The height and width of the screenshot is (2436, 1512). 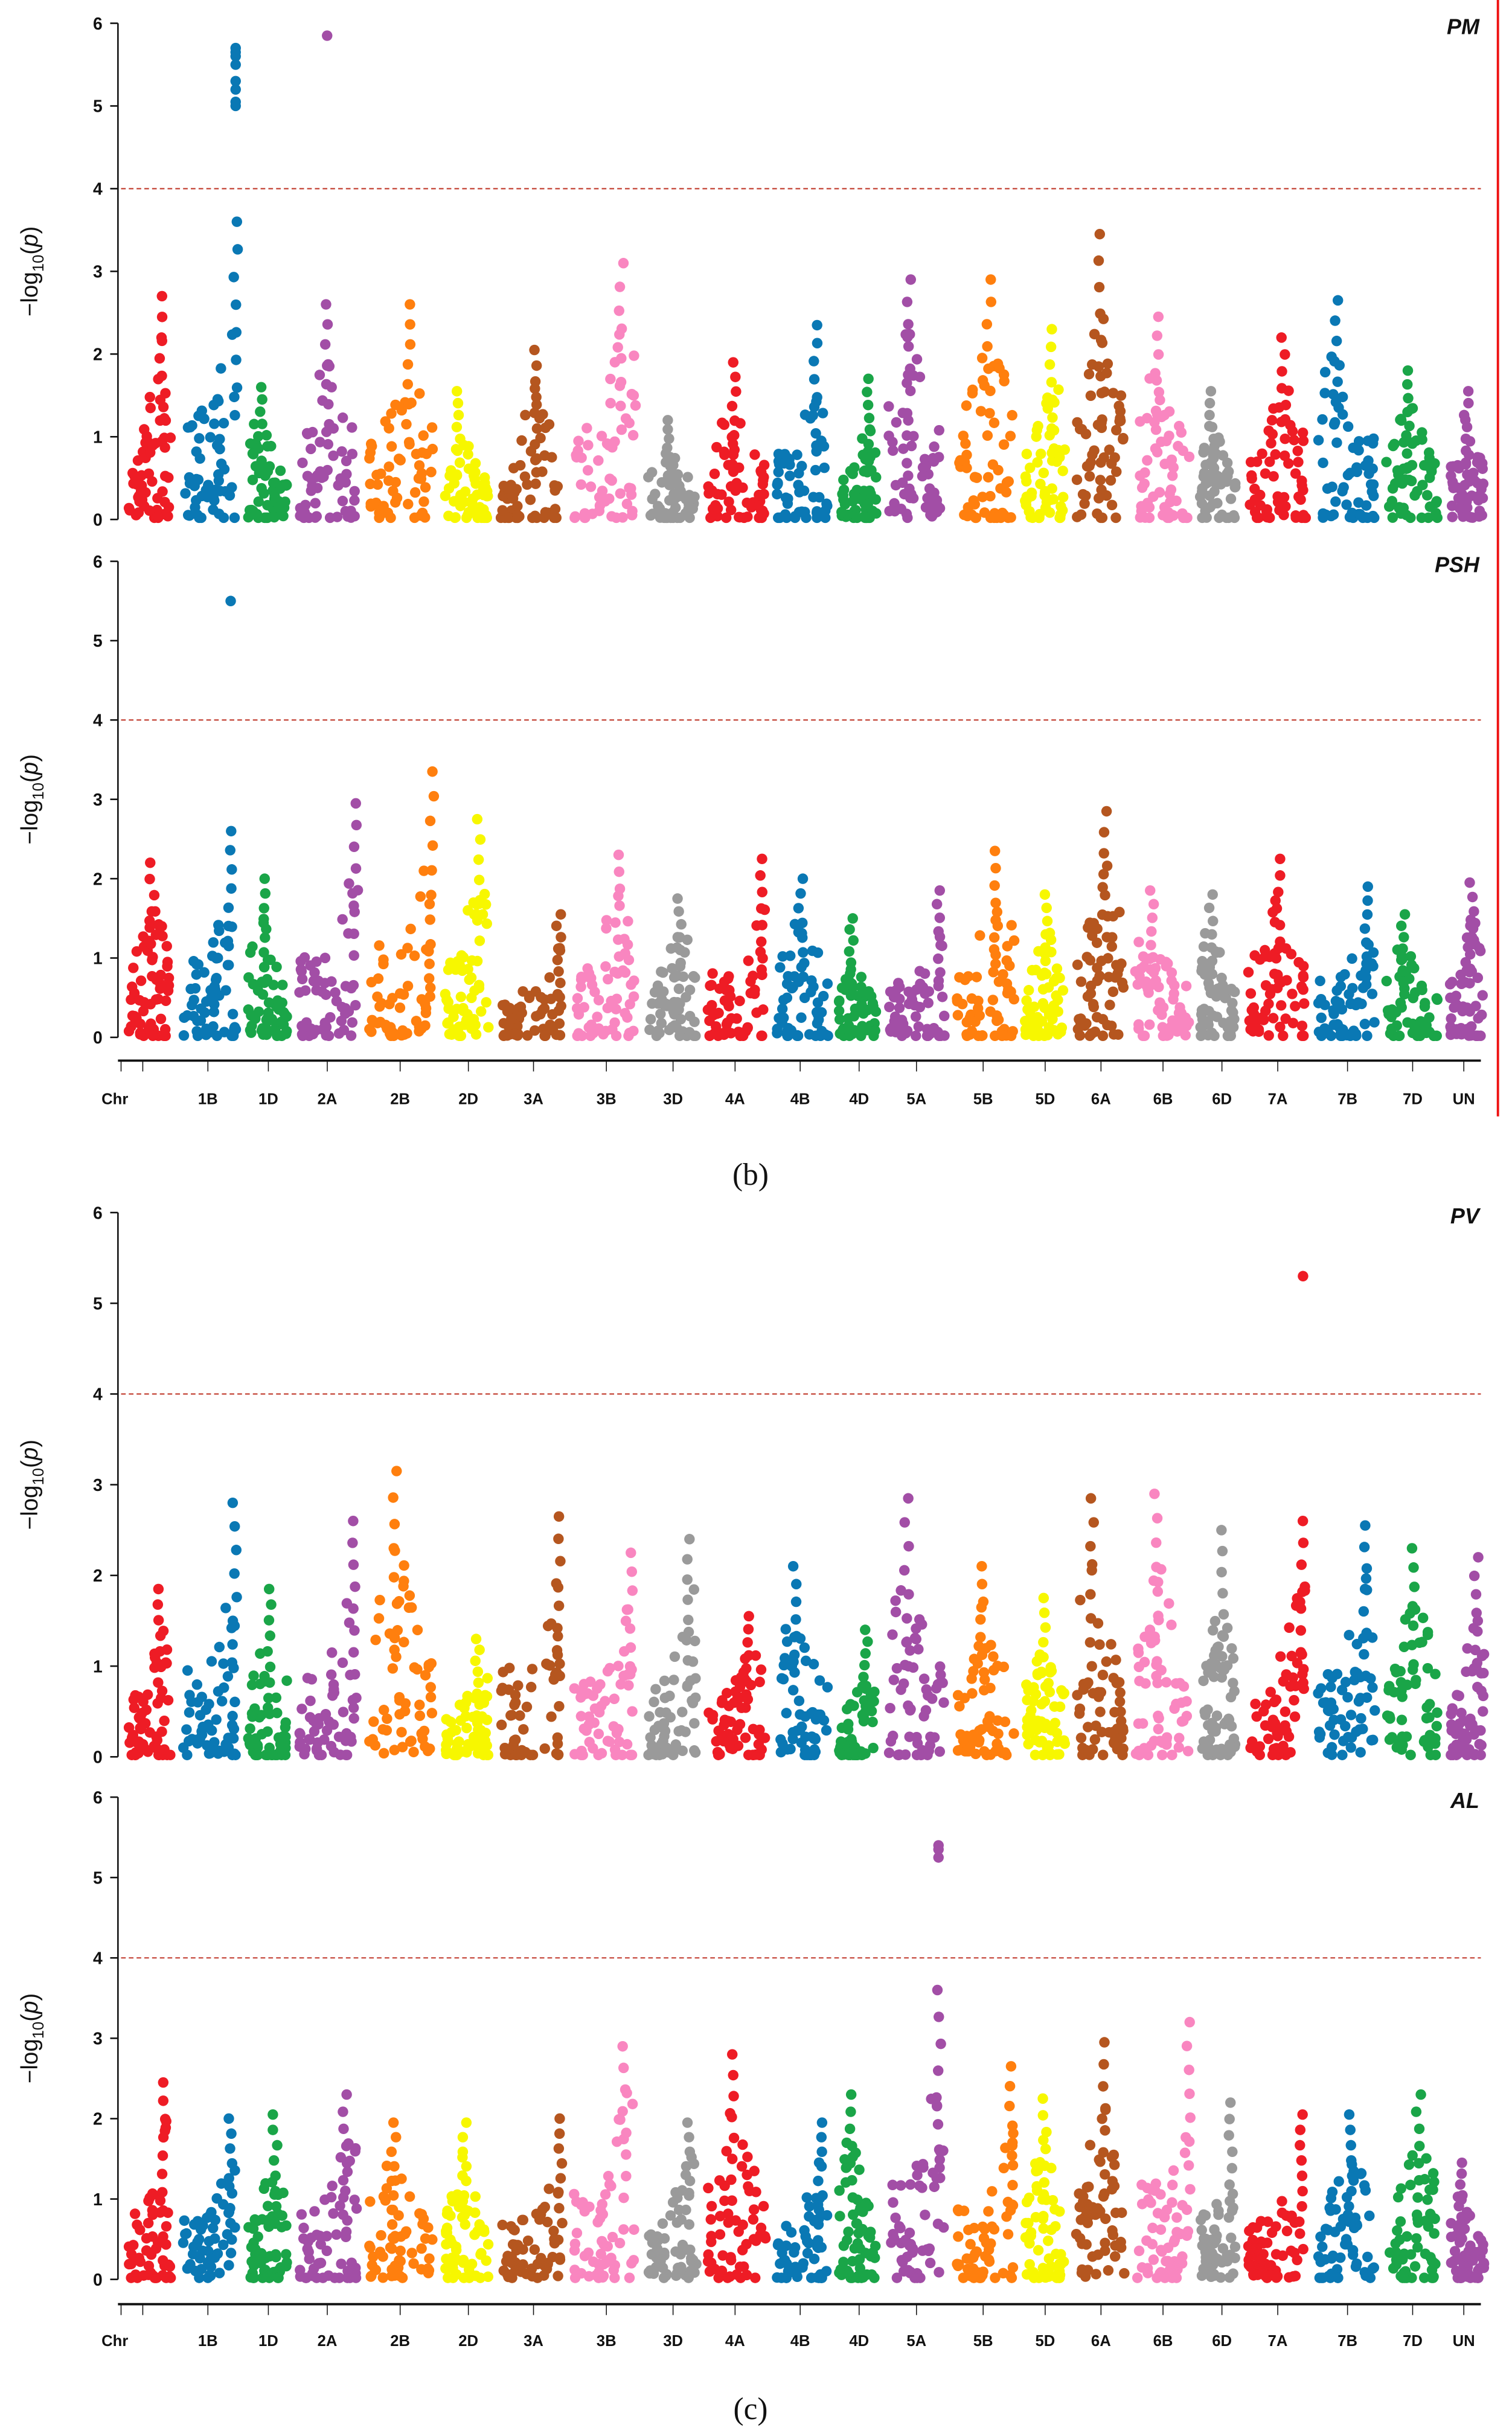 What do you see at coordinates (1219, 1642) in the screenshot?
I see `chromosome-6D` at bounding box center [1219, 1642].